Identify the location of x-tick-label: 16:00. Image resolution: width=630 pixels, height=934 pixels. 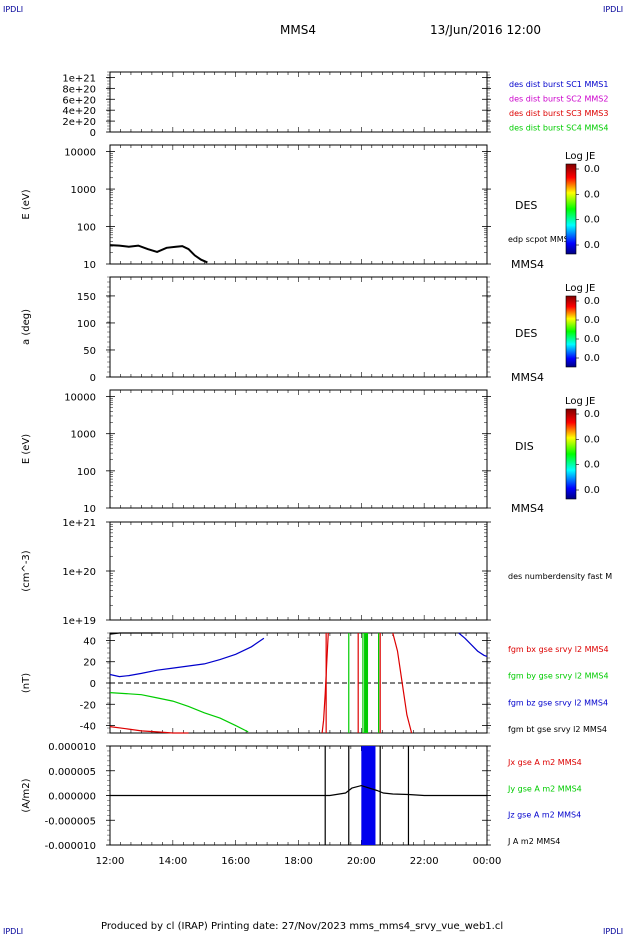
(235, 861).